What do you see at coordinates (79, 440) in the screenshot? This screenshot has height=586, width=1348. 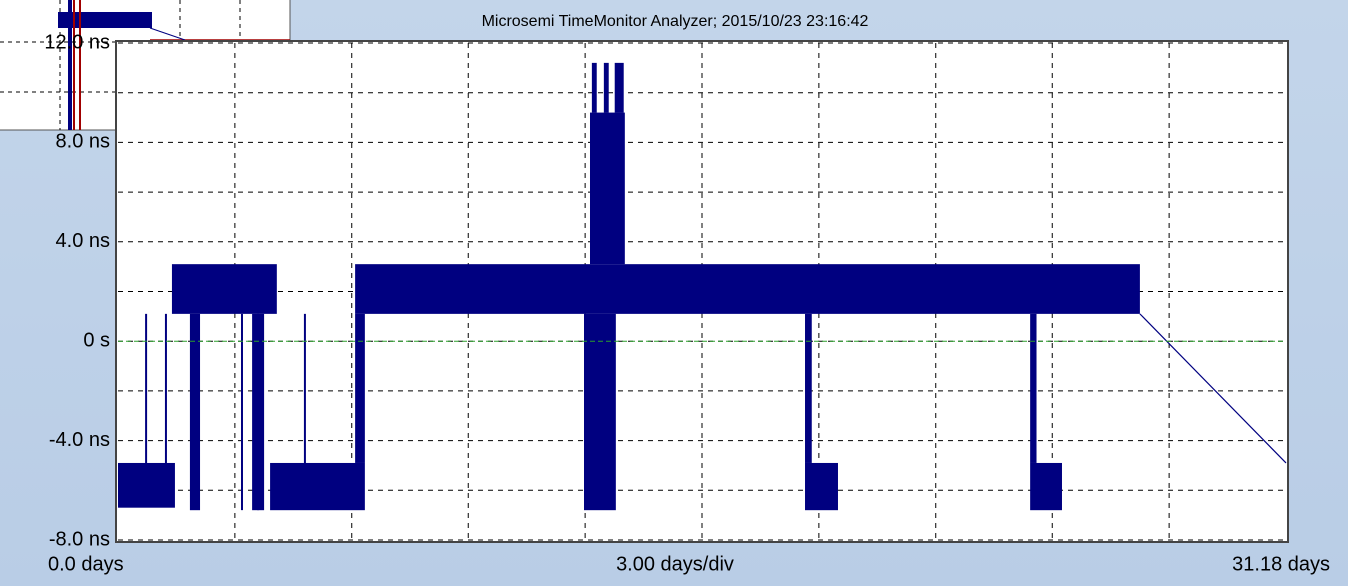 I see `y-tick-label: -4.0 ns` at bounding box center [79, 440].